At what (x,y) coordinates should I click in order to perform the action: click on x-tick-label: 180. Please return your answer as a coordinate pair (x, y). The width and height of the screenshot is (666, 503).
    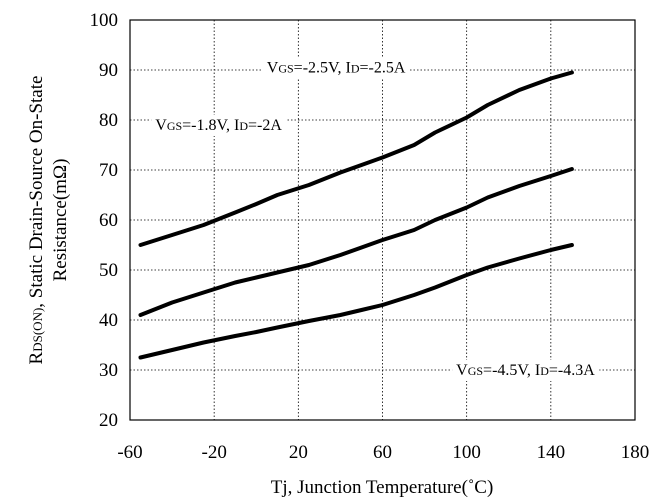
    Looking at the image, I should click on (635, 452).